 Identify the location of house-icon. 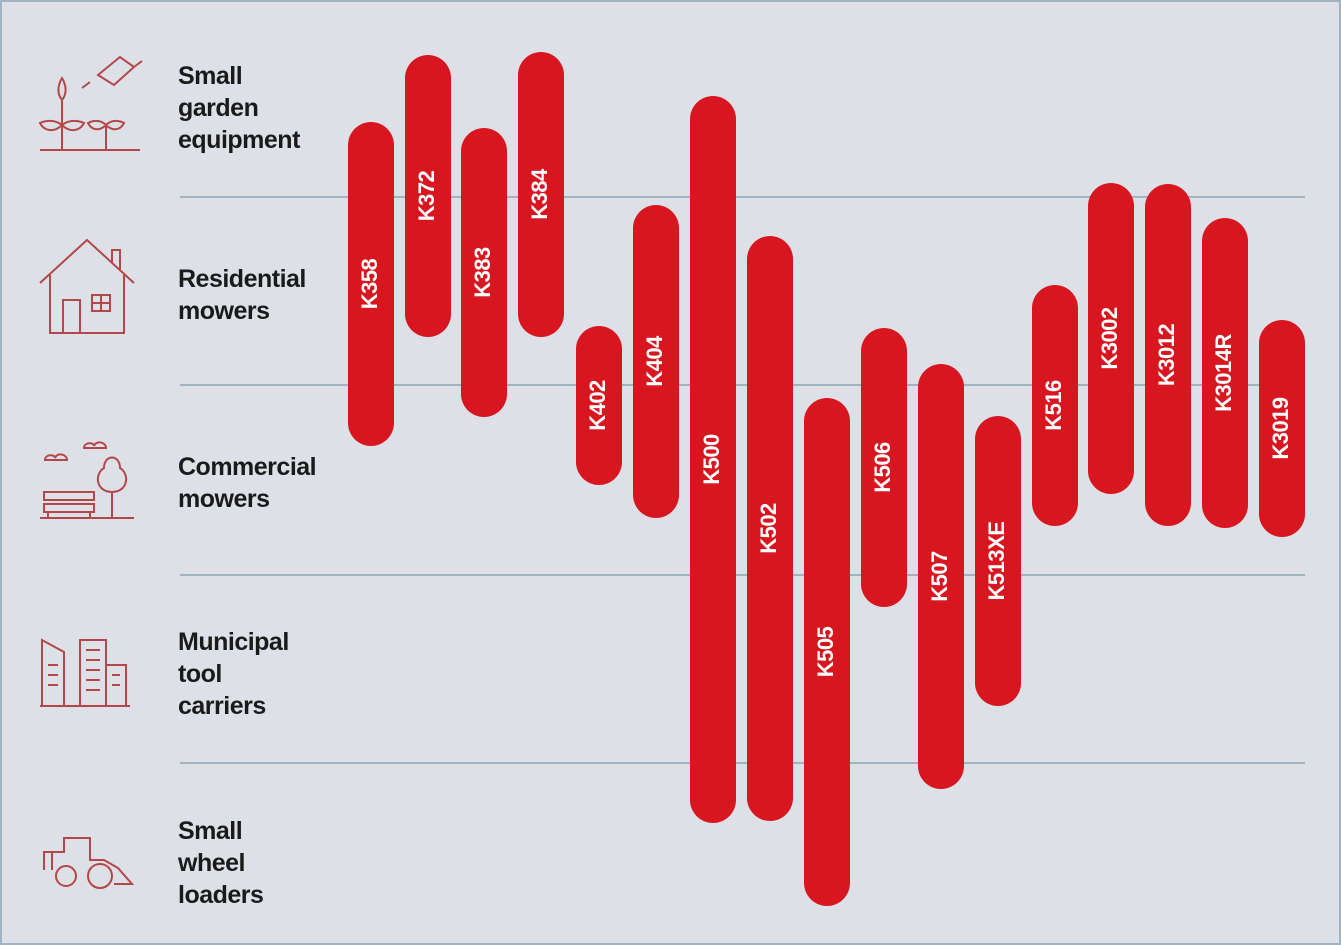
(87, 286).